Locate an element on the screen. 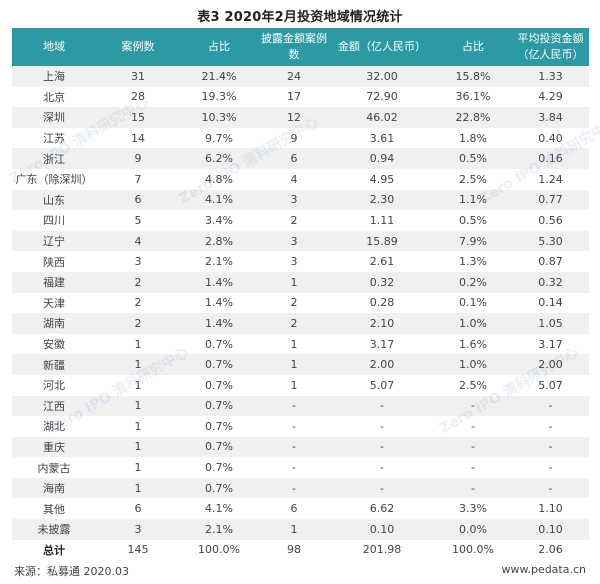  cell-amount-share: 2.5% is located at coordinates (473, 179).